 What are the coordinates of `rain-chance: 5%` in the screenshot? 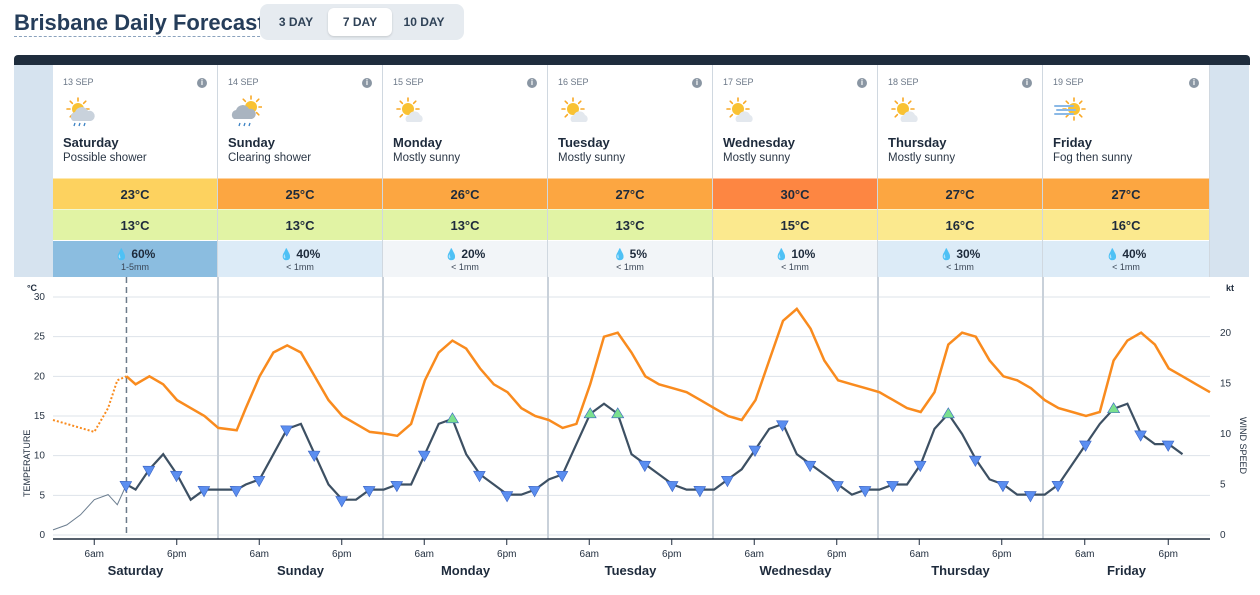 It's located at (638, 254).